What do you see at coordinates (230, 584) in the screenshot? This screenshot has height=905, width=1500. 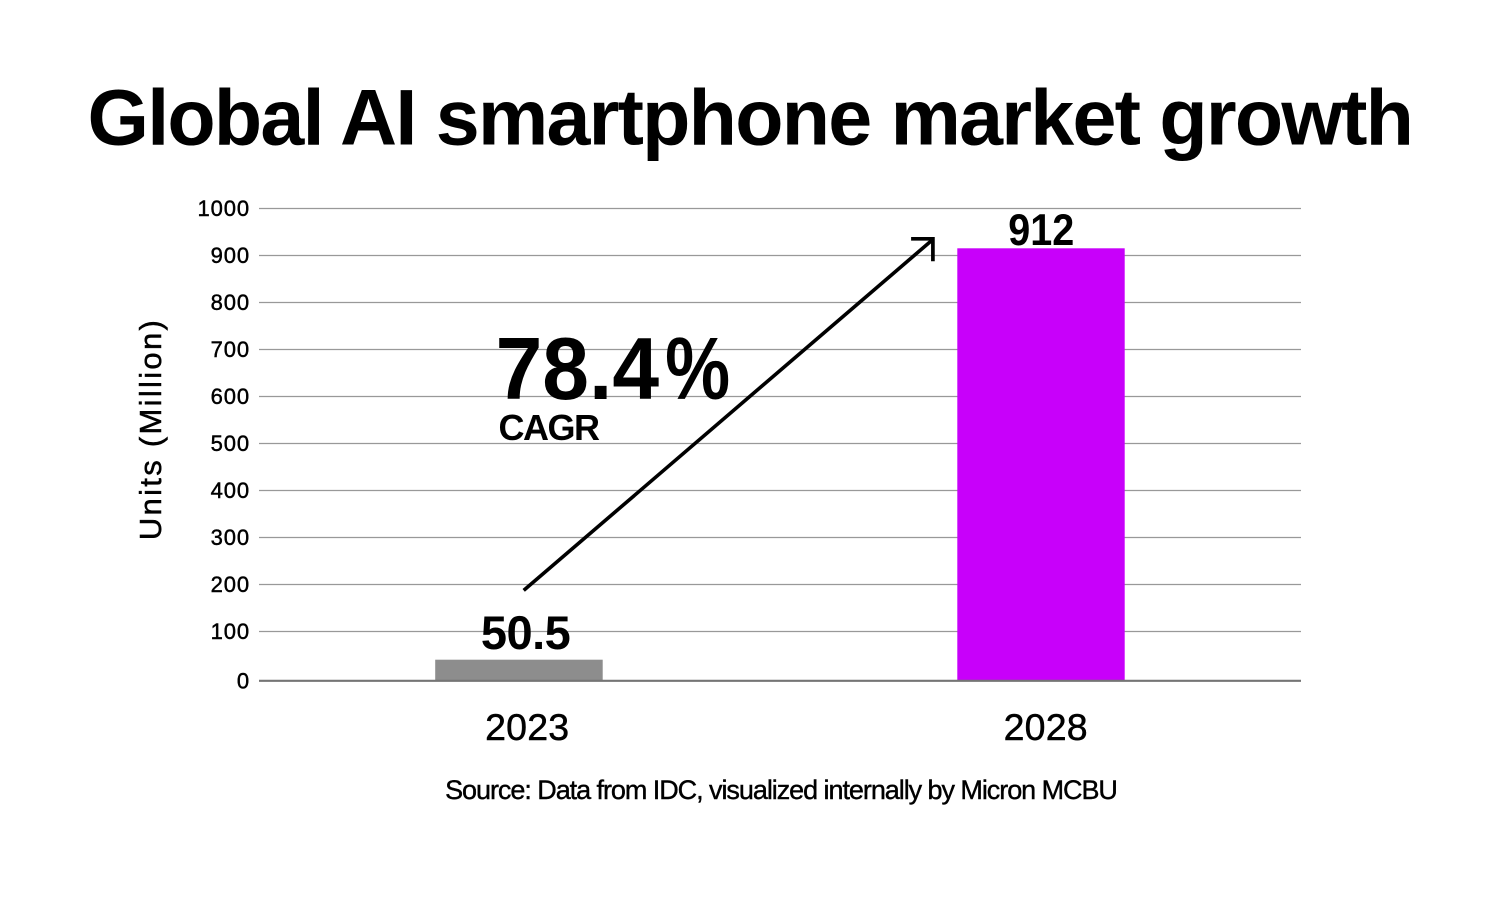 I see `svg-text: 200` at bounding box center [230, 584].